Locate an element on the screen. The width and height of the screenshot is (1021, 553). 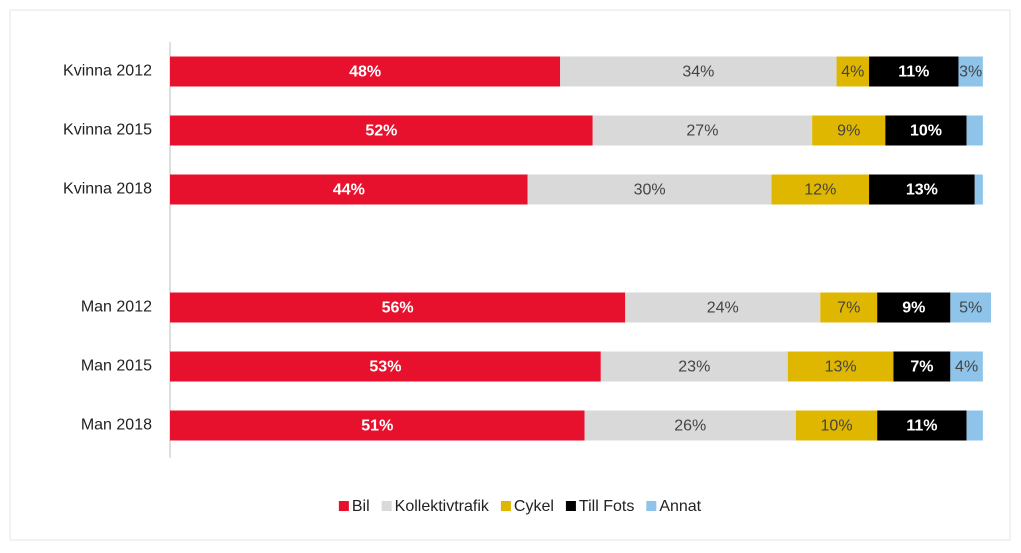
value-label: 53% is located at coordinates (385, 367).